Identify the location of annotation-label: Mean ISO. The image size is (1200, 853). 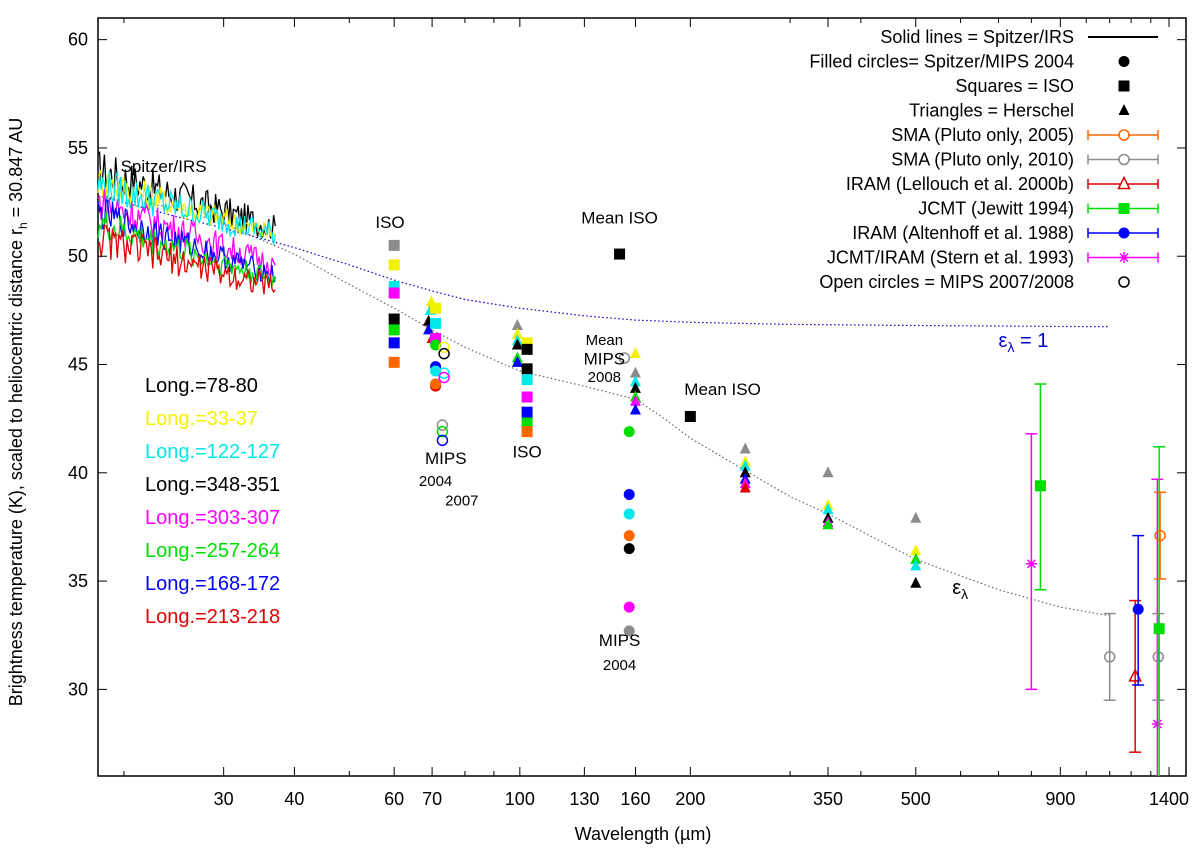
(722, 389).